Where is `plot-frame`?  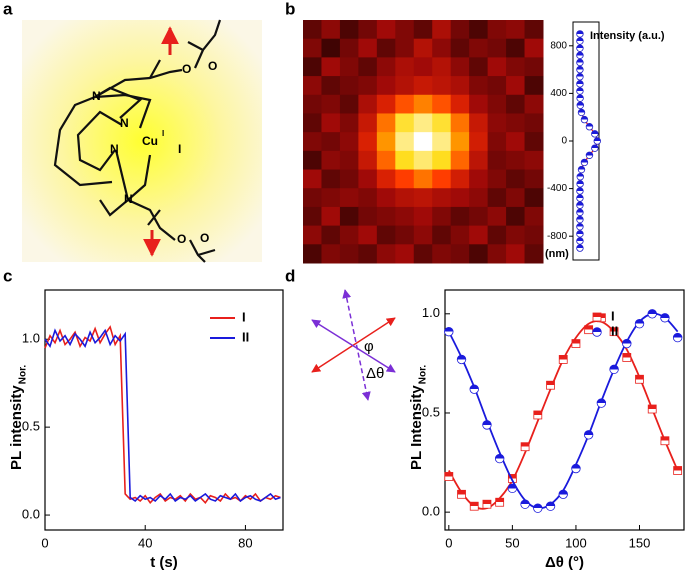 plot-frame is located at coordinates (564, 410).